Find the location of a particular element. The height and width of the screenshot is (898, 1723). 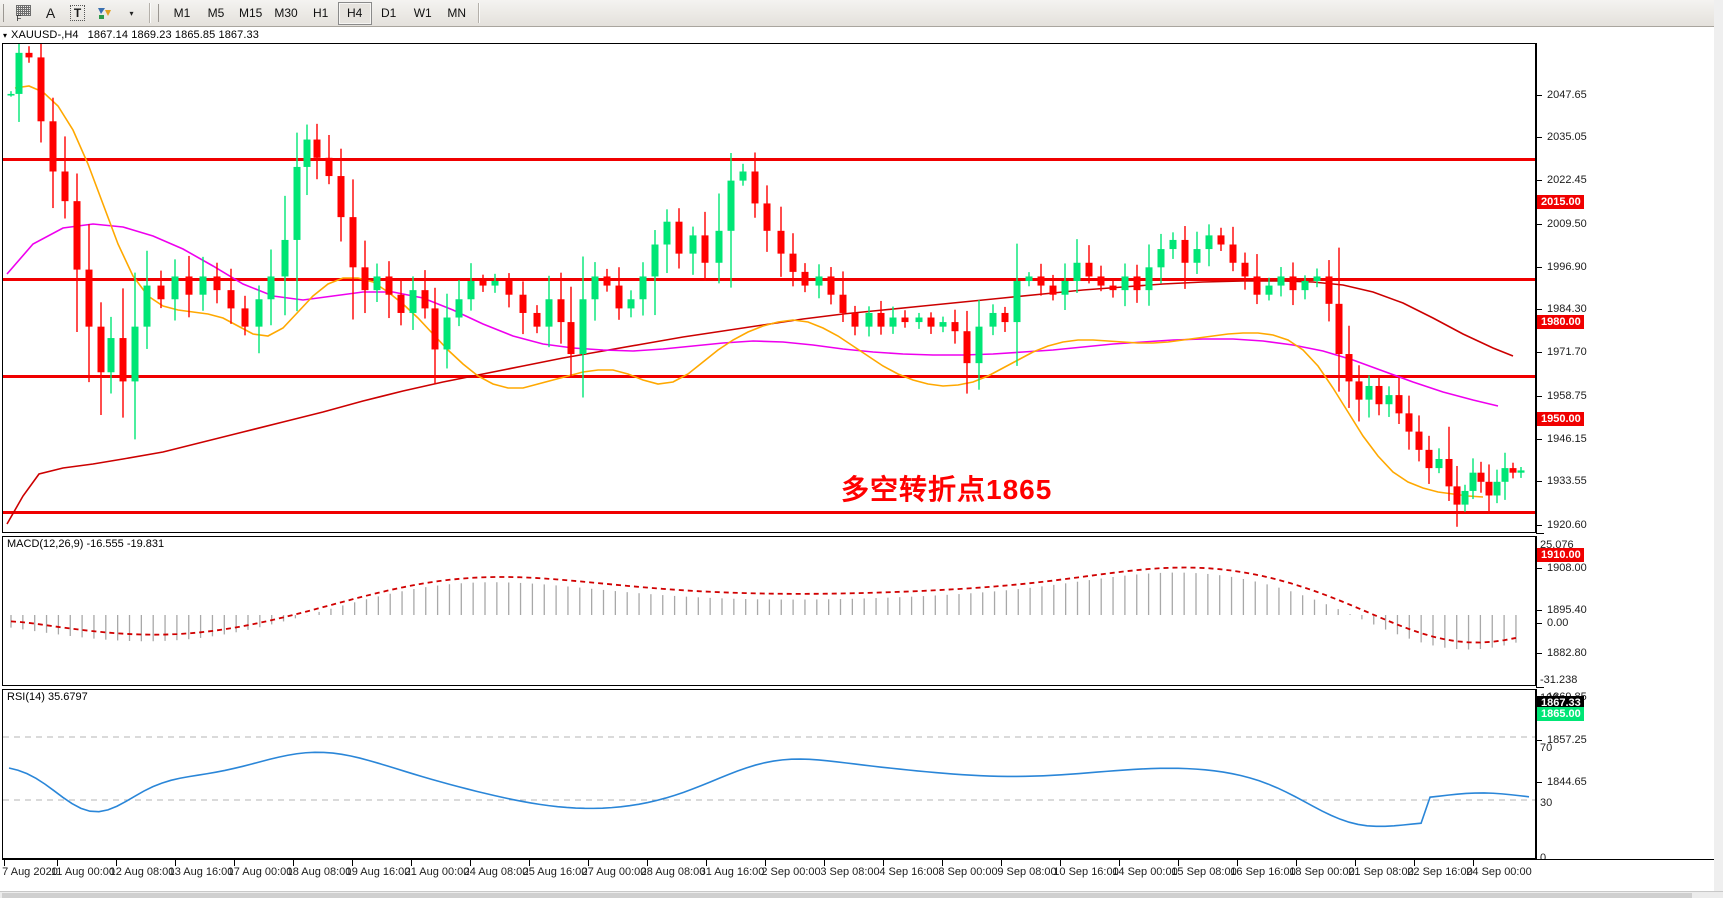

time-label: 4 Sep 16:00 is located at coordinates (909, 872).